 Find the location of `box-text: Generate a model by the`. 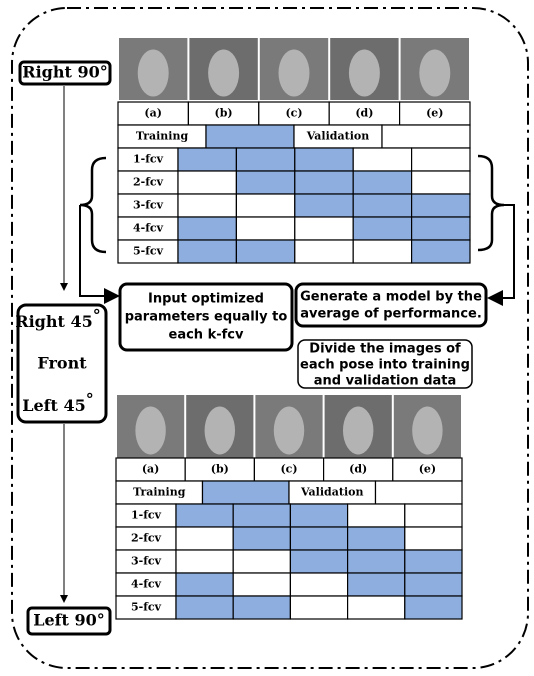

box-text: Generate a model by the is located at coordinates (391, 297).